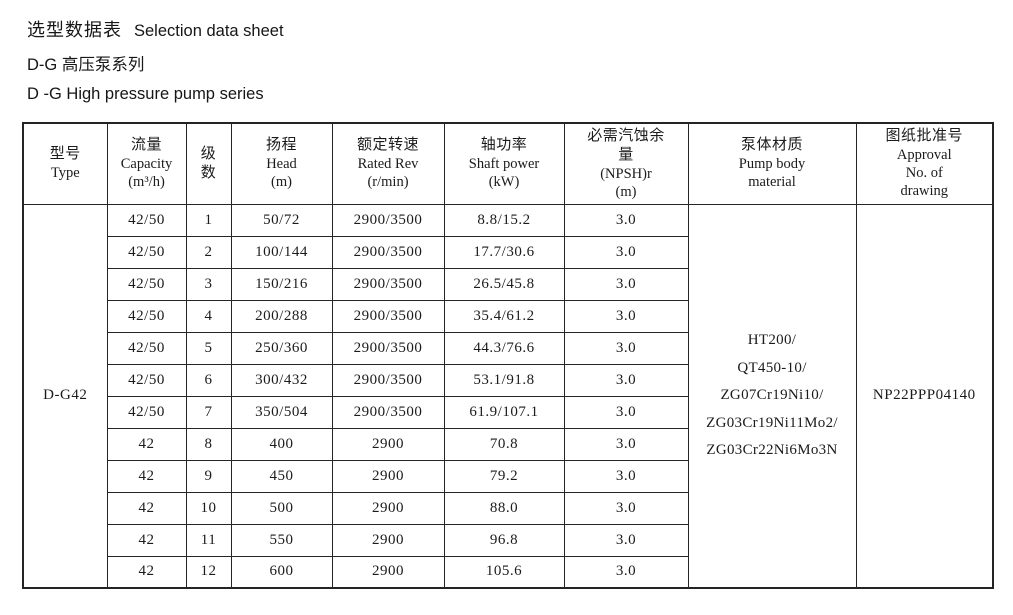  What do you see at coordinates (281, 163) in the screenshot?
I see `col-header-head: 扬程 Head (m)` at bounding box center [281, 163].